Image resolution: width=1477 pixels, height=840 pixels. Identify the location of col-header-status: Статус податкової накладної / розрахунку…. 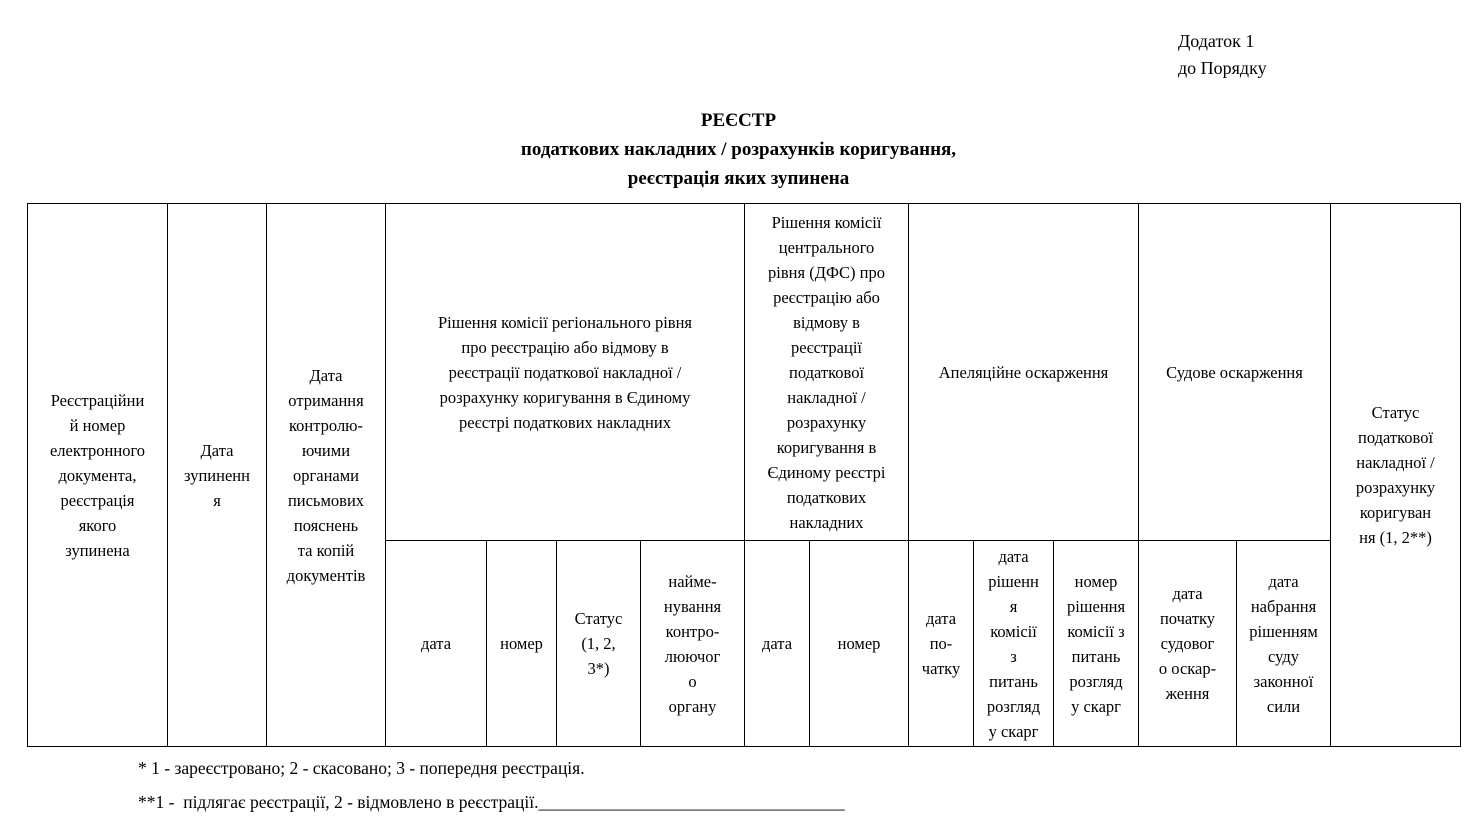
(1396, 475).